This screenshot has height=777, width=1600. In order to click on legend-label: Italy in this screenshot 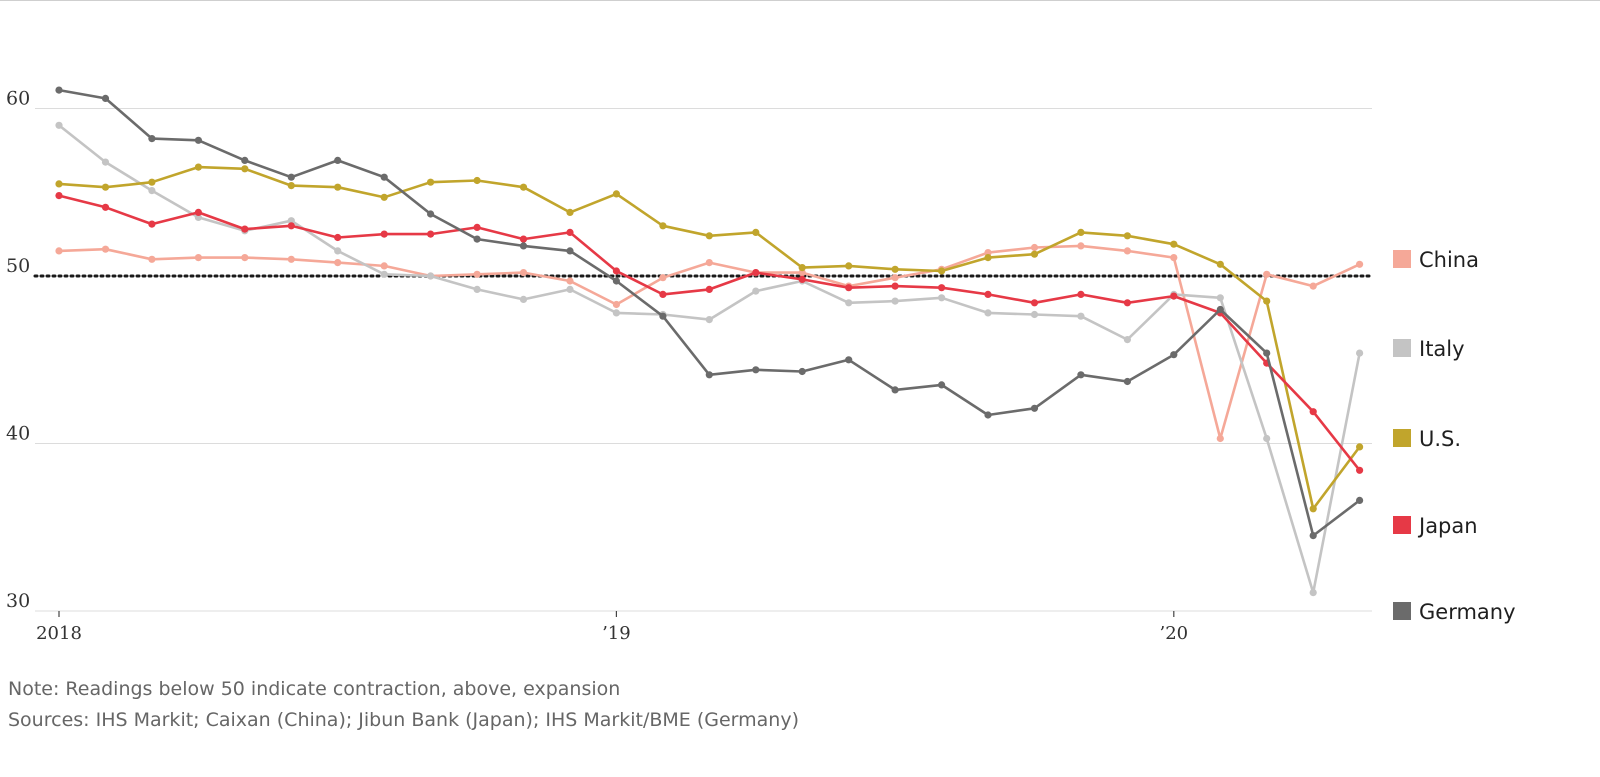, I will do `click(1442, 349)`.